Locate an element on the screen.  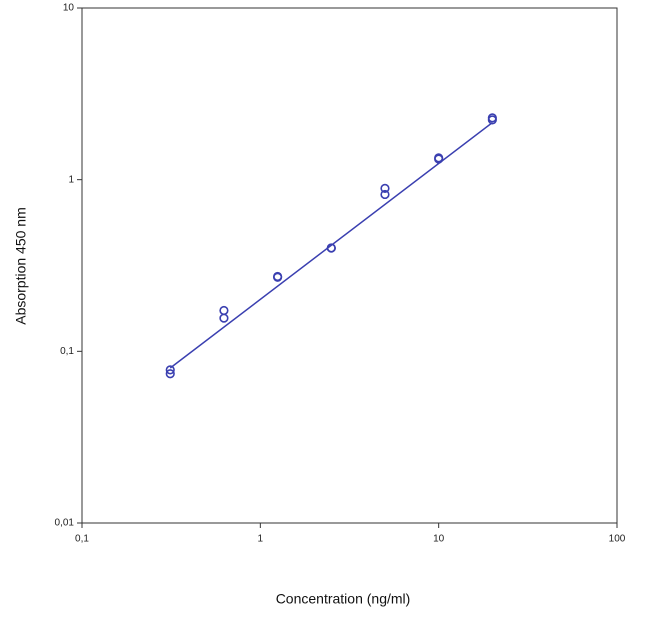
x-axis-title: Concentration (ng/ml) is located at coordinates (343, 599).